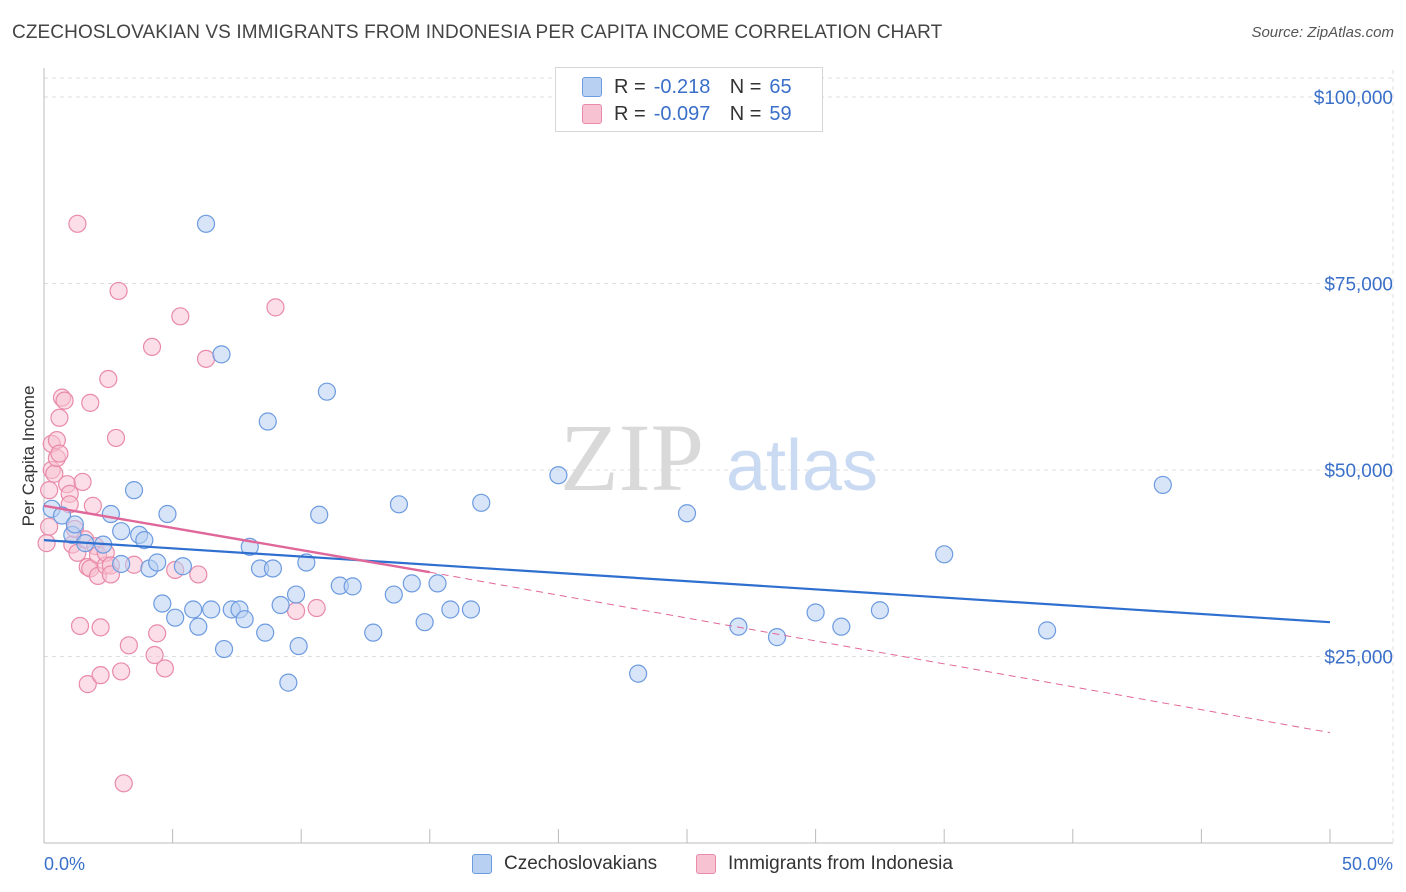  What do you see at coordinates (780, 113) in the screenshot?
I see `legend-n-value: 59` at bounding box center [780, 113].